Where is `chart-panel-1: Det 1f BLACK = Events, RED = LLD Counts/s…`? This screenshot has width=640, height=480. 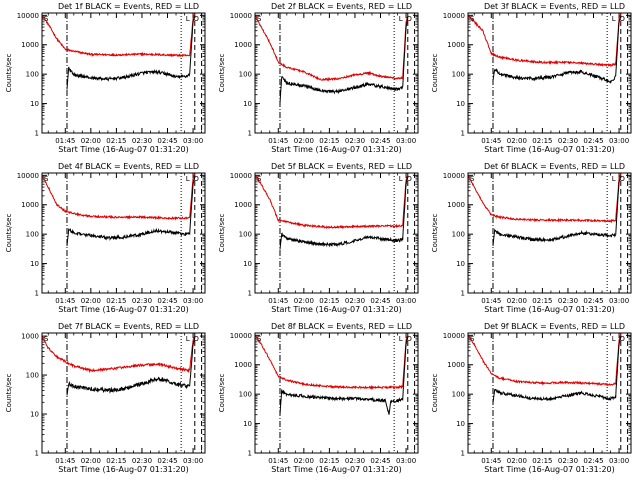
chart-panel-1: Det 1f BLACK = Events, RED = LLD Counts/s… is located at coordinates (105, 78).